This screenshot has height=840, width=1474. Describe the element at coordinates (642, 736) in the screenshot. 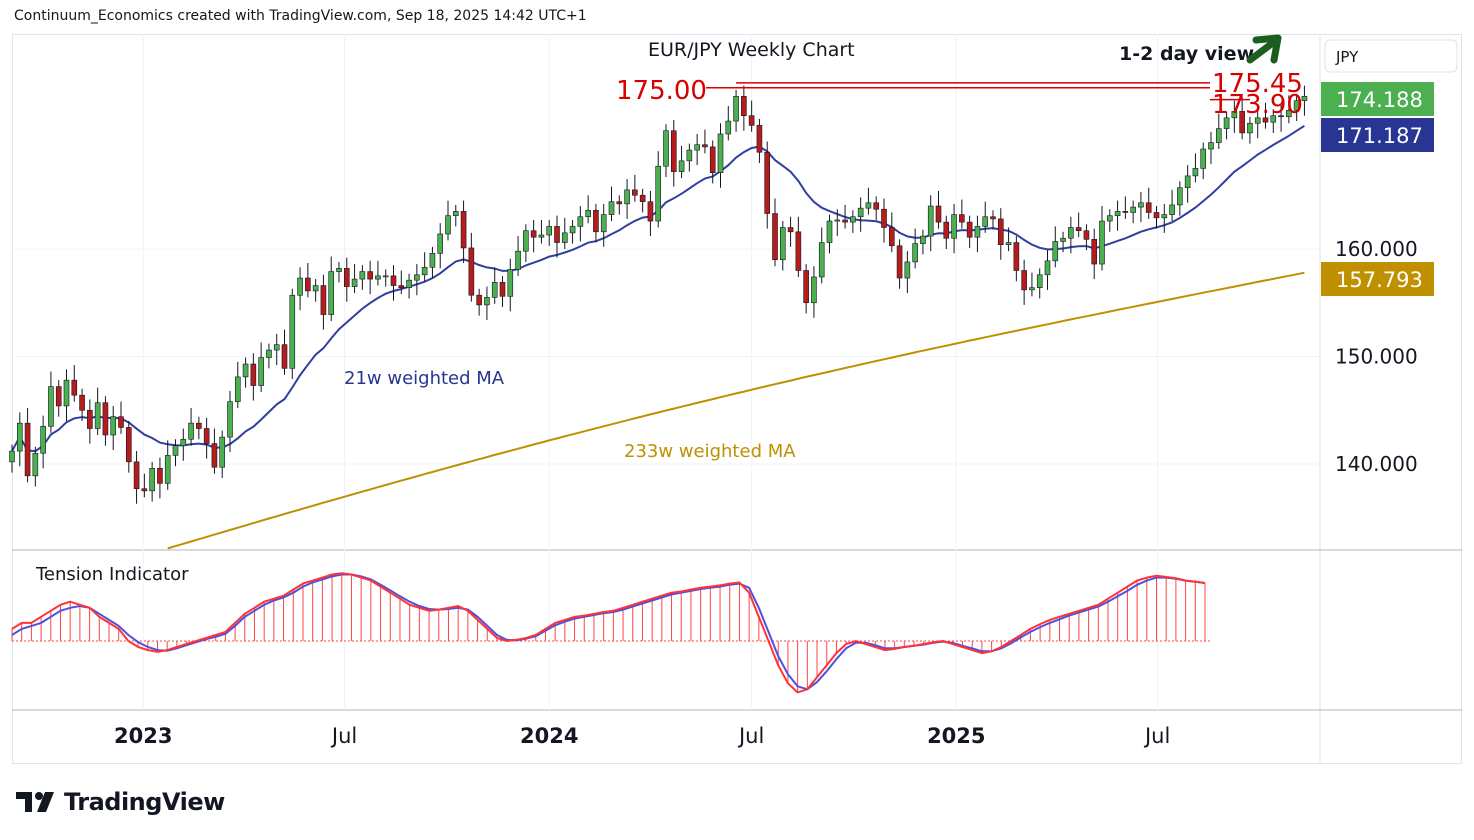

I see `time-axis: 2023 Jul 2024 Jul 2025 Jul` at that location.